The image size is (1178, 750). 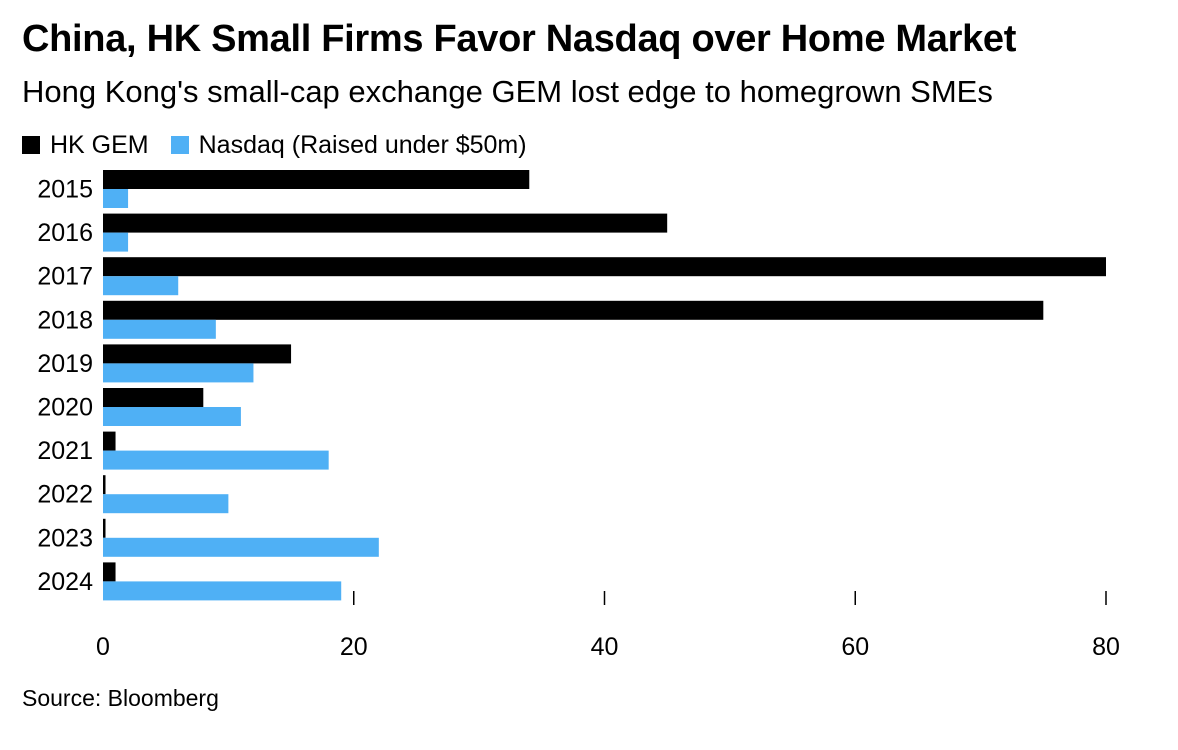 What do you see at coordinates (362, 144) in the screenshot?
I see `legend-label-nasdaq: Nasdaq (Raised under $50m)` at bounding box center [362, 144].